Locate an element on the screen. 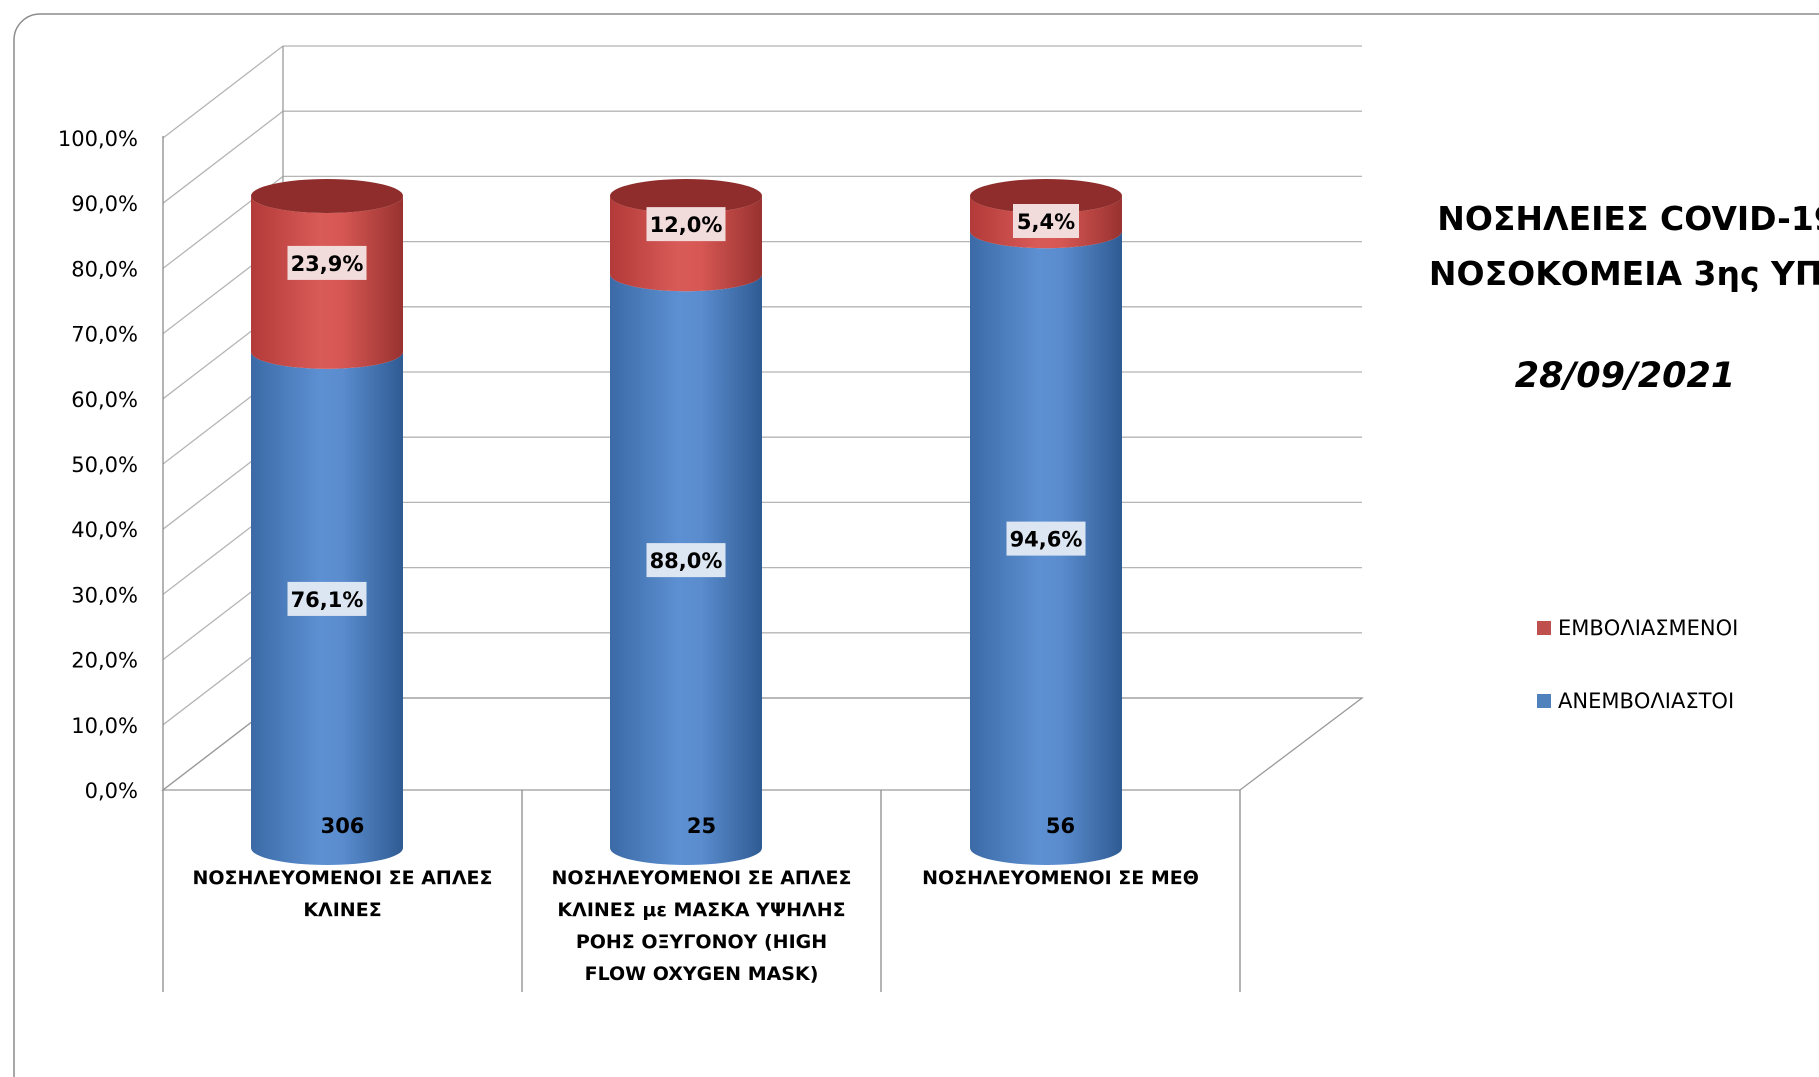 The image size is (1819, 1077). y-tick-label: 60,0% is located at coordinates (104, 400).